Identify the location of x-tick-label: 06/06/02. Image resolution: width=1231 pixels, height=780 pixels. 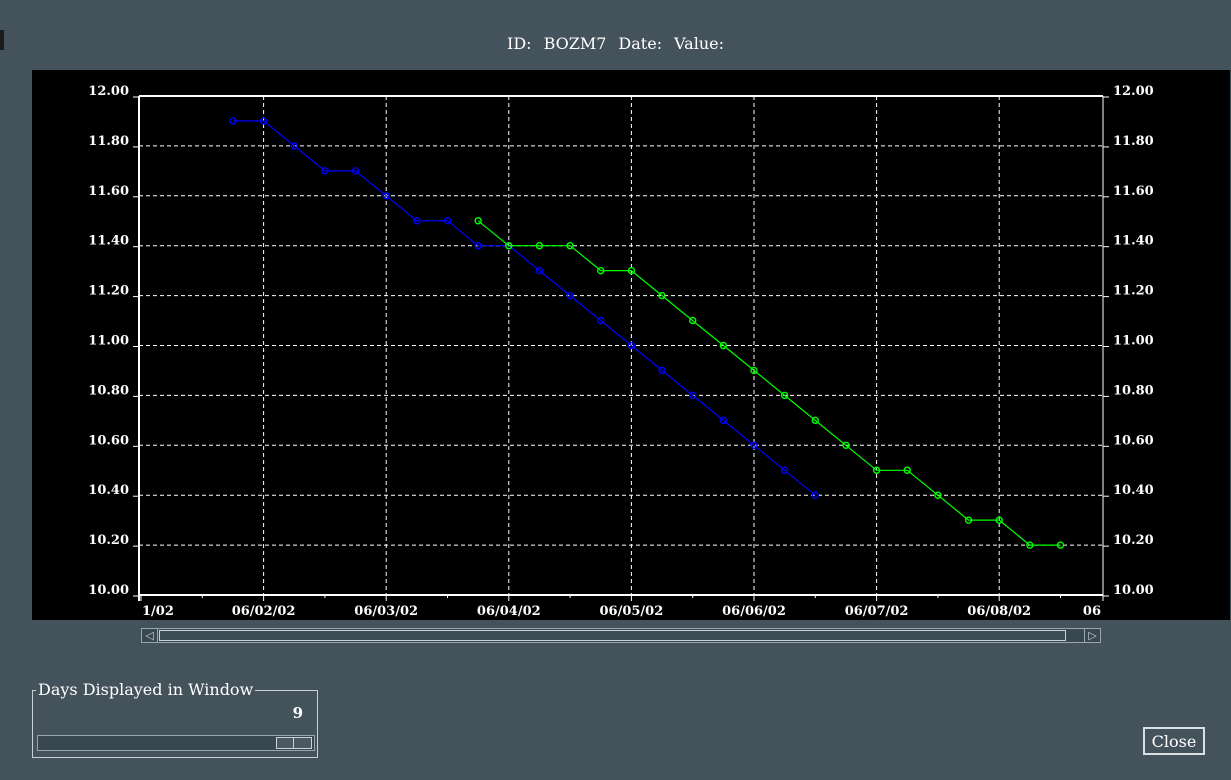
(754, 611).